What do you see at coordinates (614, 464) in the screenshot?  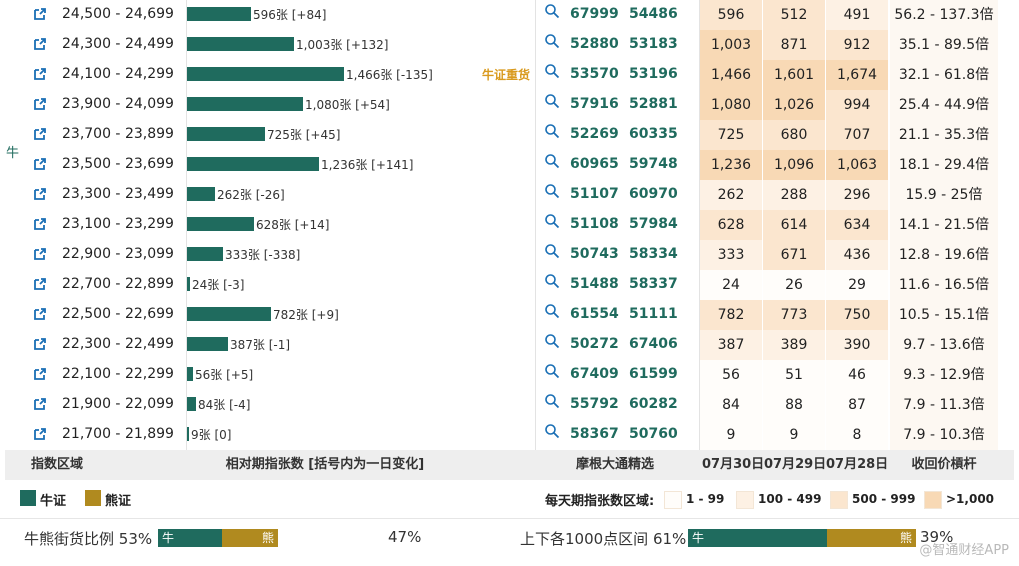 I see `header-picks: 摩根大通精选` at bounding box center [614, 464].